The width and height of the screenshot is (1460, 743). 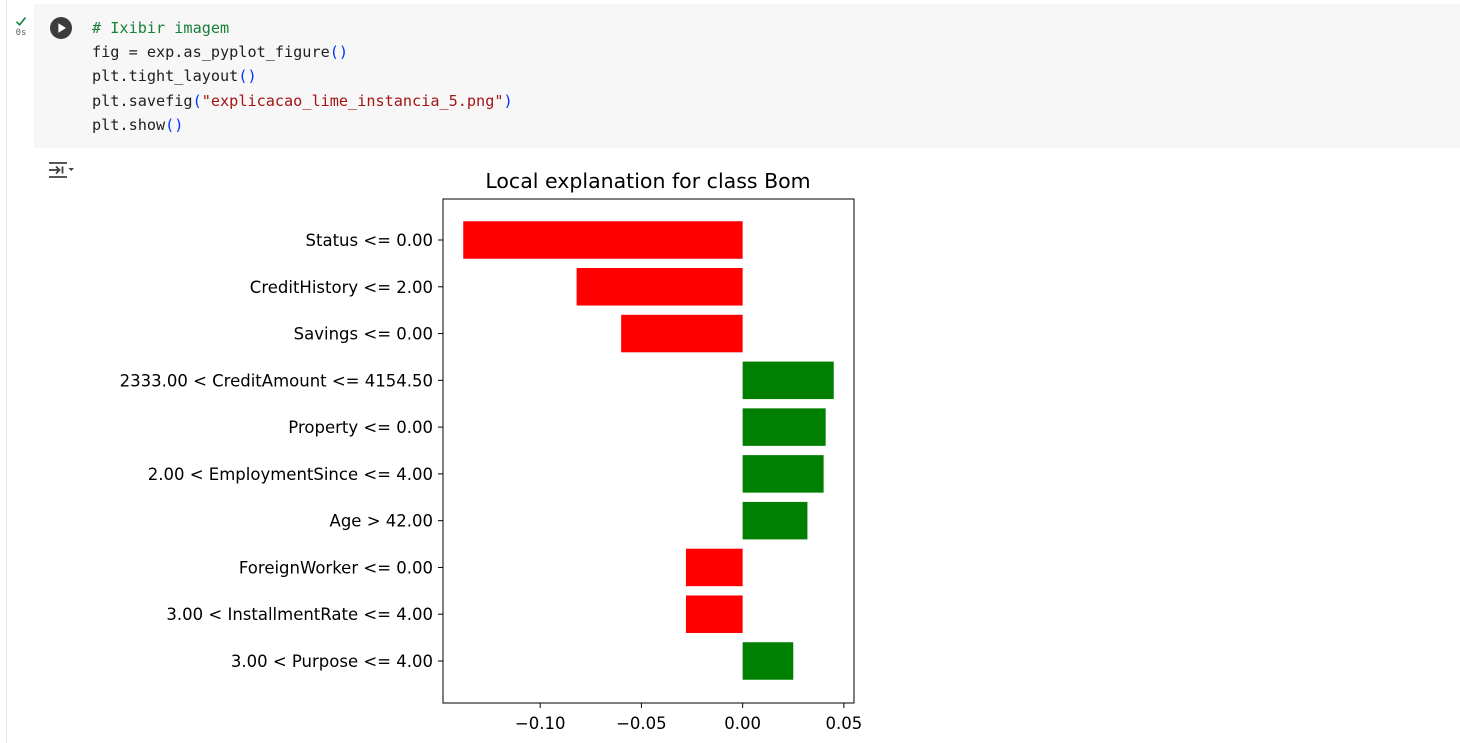 What do you see at coordinates (688, 718) in the screenshot?
I see `x-axis-ticks: −0.10 −0.05 0.00 0.05` at bounding box center [688, 718].